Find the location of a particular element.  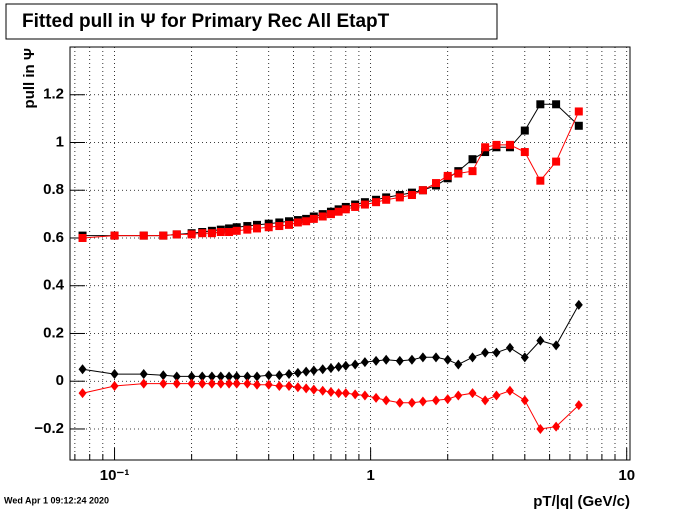

y-tick-label: 0 is located at coordinates (60, 380).